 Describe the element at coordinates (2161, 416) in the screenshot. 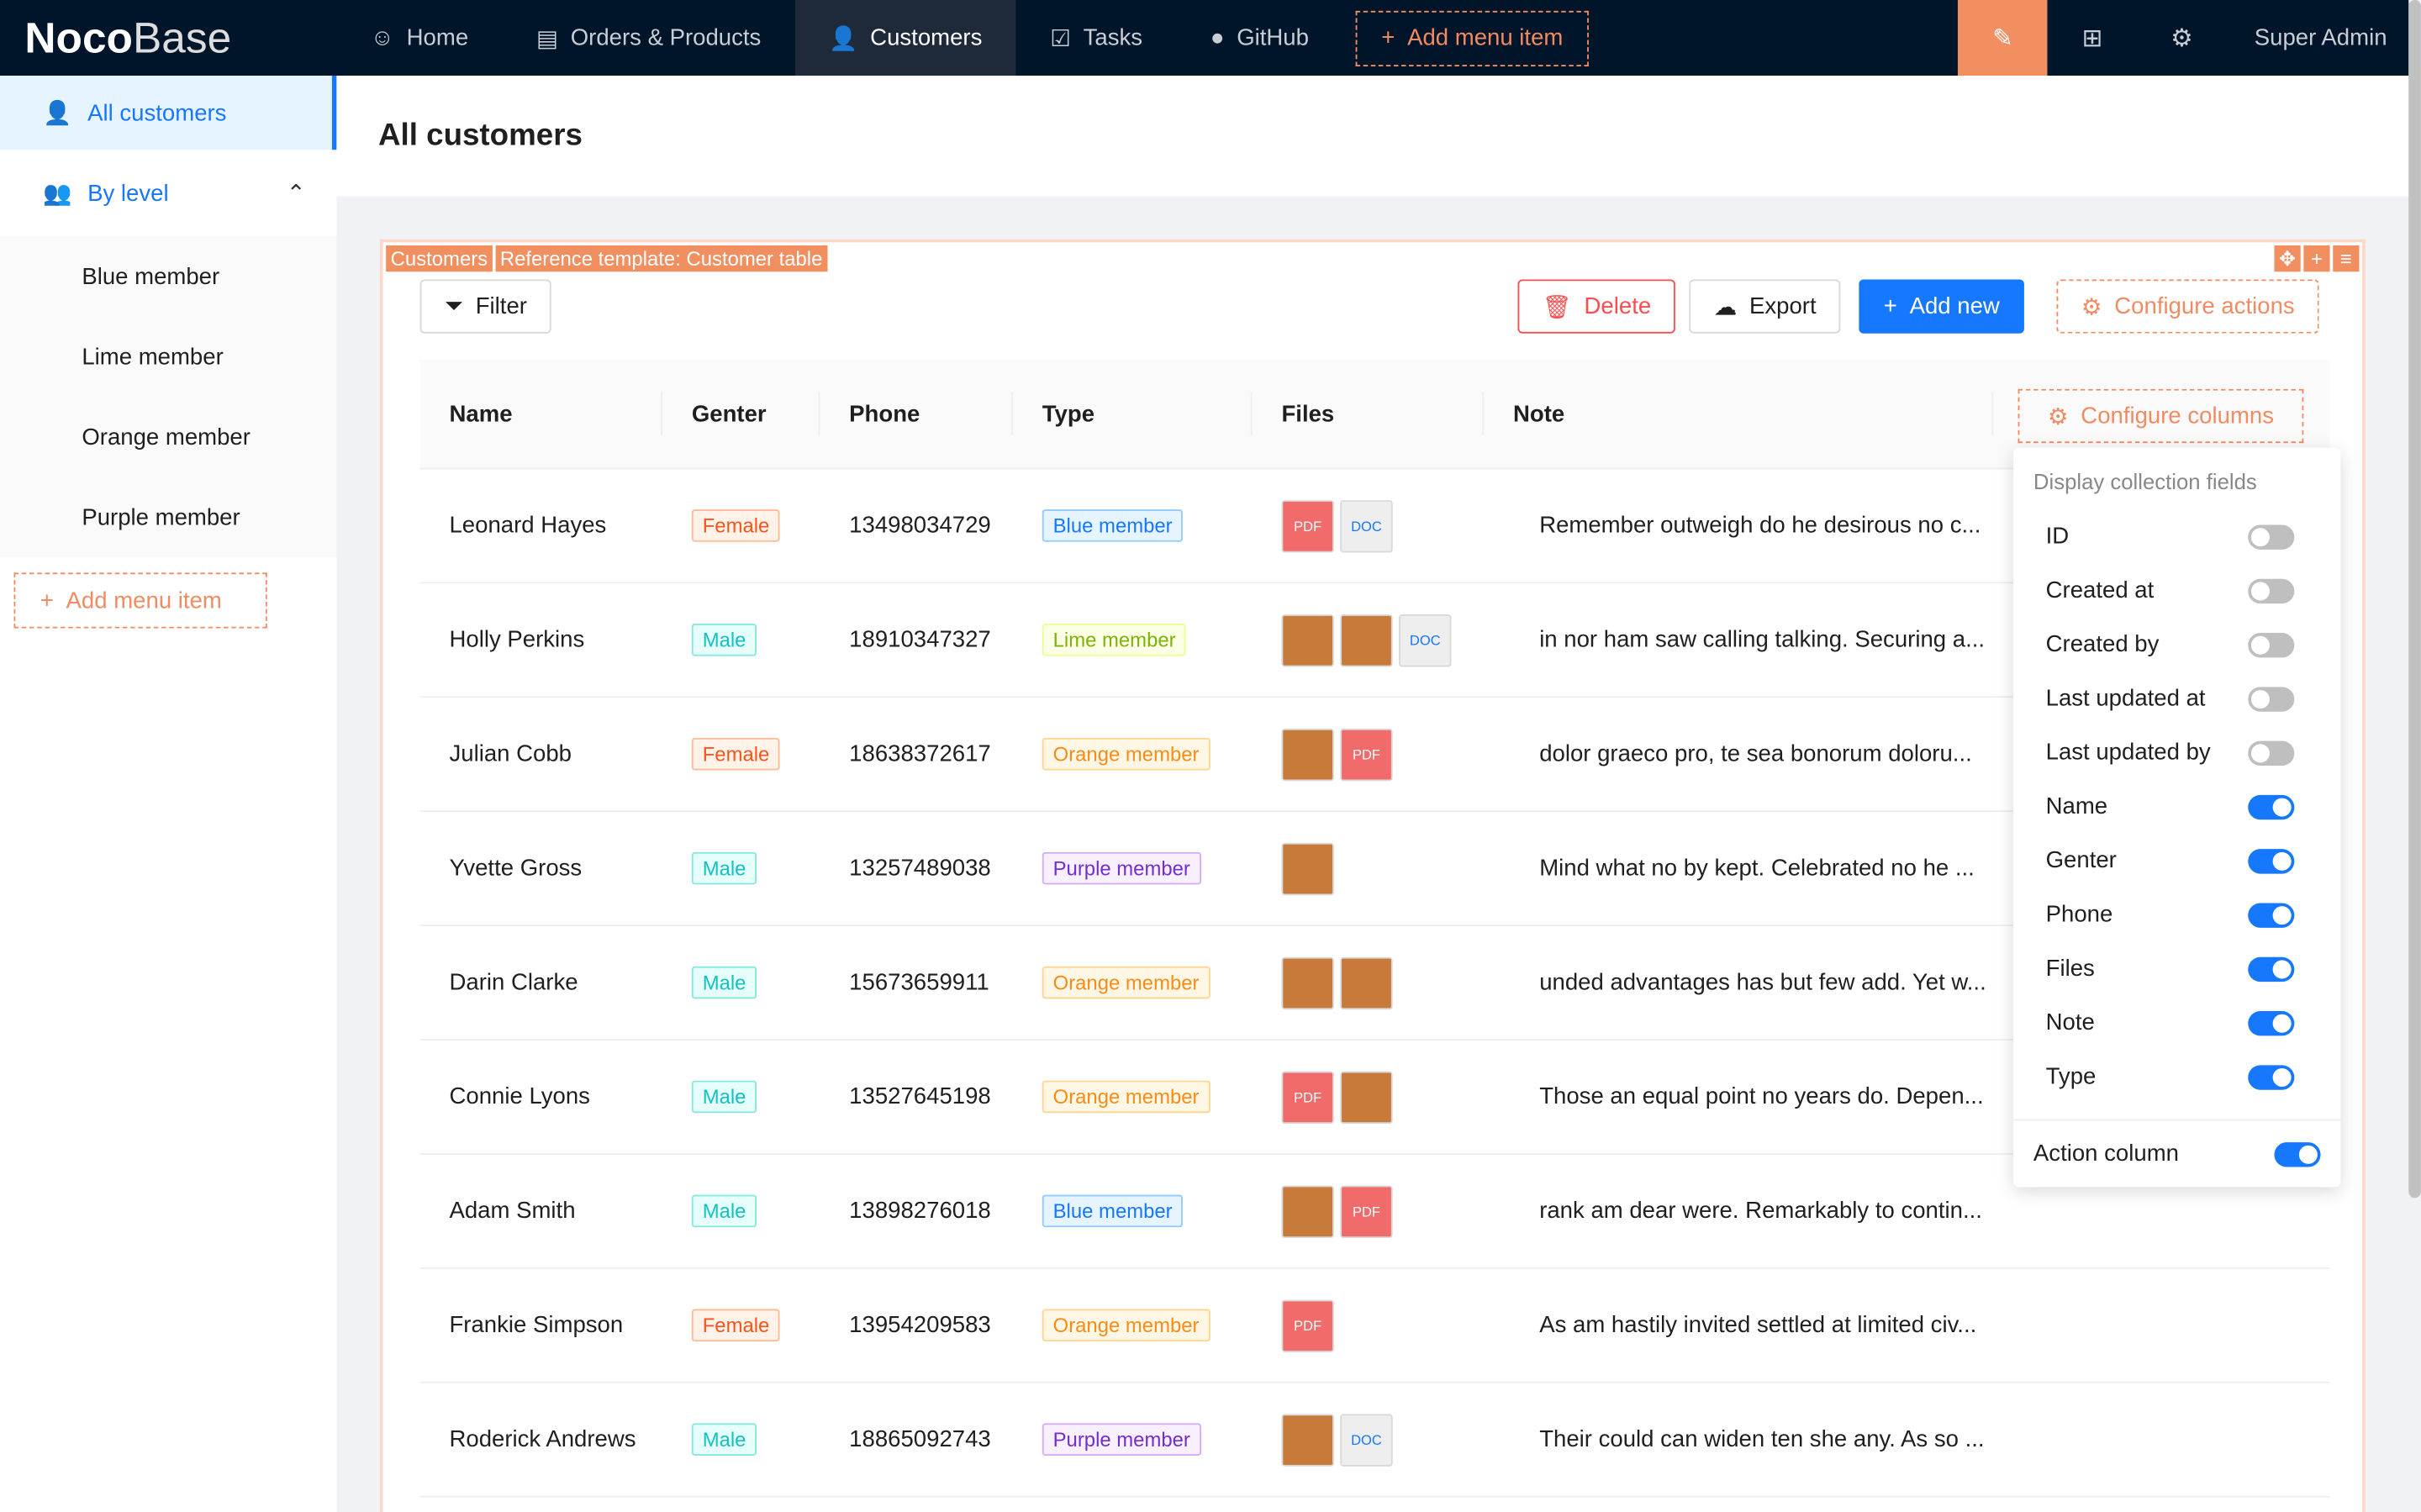

I see `configure-columns-button: ⚙ Configure columns` at that location.